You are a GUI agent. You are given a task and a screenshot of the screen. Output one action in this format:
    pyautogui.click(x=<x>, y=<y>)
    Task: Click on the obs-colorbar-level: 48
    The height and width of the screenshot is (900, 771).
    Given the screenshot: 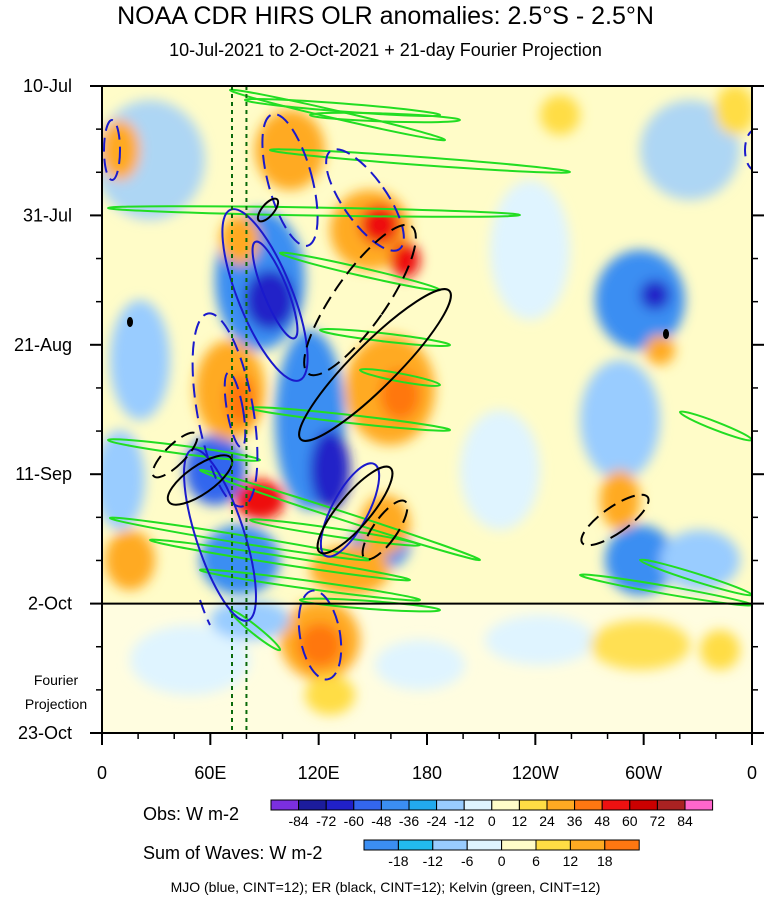 What is the action you would take?
    pyautogui.click(x=602, y=821)
    